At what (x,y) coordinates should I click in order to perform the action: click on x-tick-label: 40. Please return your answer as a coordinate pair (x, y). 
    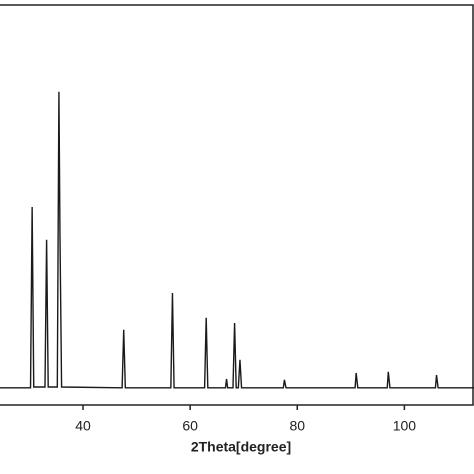
    Looking at the image, I should click on (83, 426).